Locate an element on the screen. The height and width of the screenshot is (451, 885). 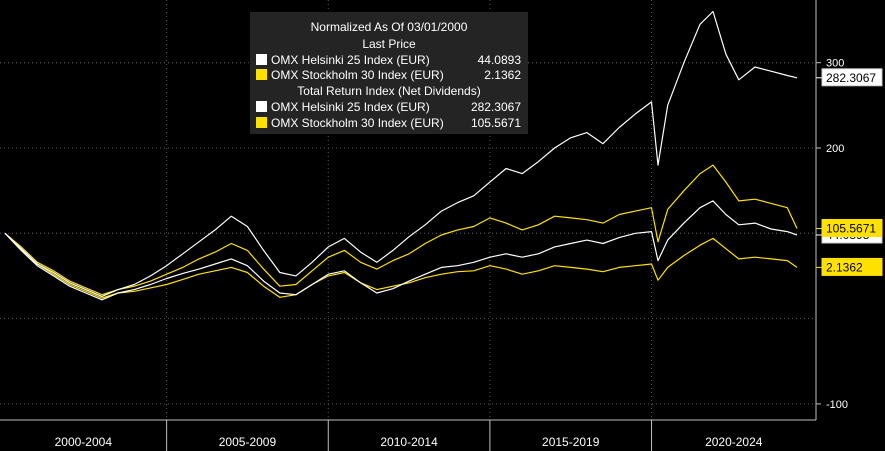
legend-swatch-stockholm-price is located at coordinates (261, 74).